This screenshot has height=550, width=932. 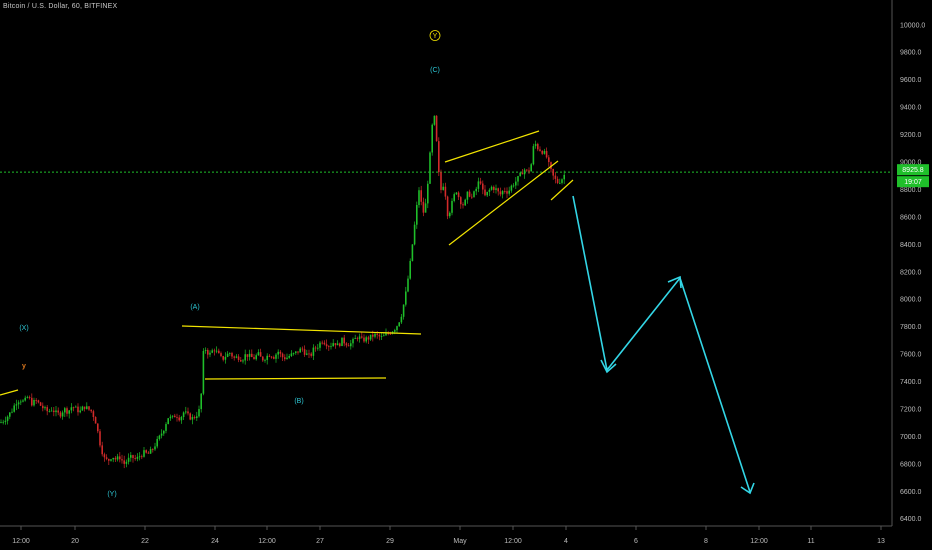 What do you see at coordinates (435, 35) in the screenshot?
I see `wave-label-circle` at bounding box center [435, 35].